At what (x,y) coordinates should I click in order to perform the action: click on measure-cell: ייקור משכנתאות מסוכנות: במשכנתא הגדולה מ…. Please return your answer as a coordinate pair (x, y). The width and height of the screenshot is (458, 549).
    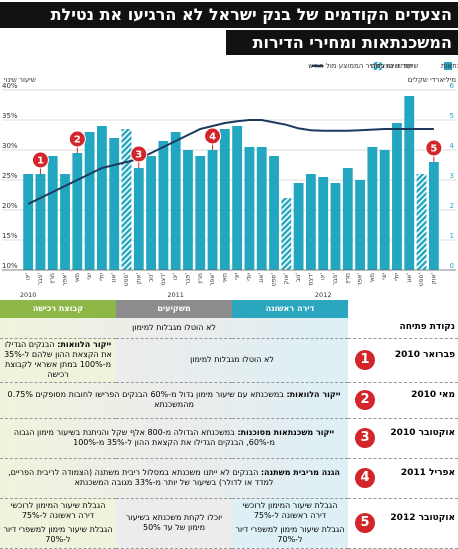
    Looking at the image, I should click on (174, 438).